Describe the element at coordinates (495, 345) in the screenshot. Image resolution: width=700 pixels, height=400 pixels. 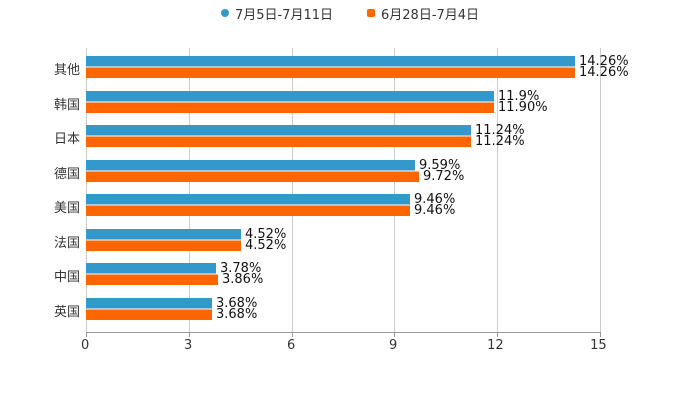
I see `axis-tick-label: 12` at that location.